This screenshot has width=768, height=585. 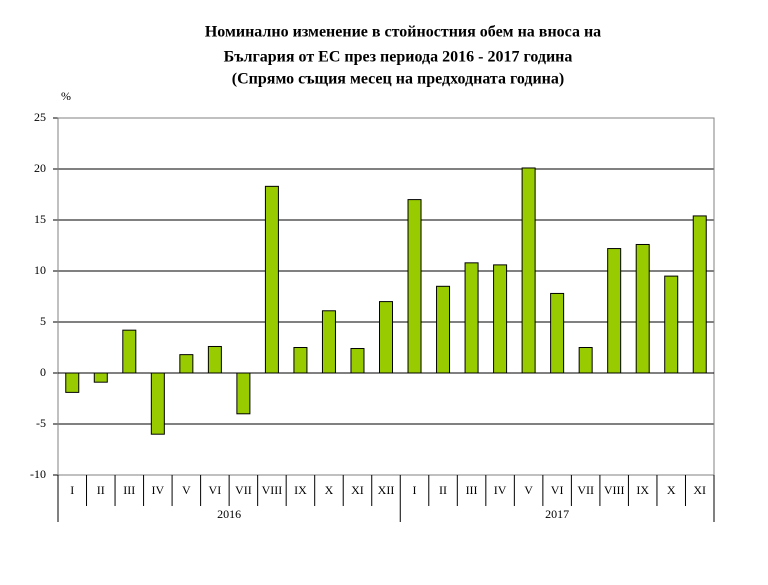 What do you see at coordinates (38, 474) in the screenshot?
I see `y-tick-label: -10` at bounding box center [38, 474].